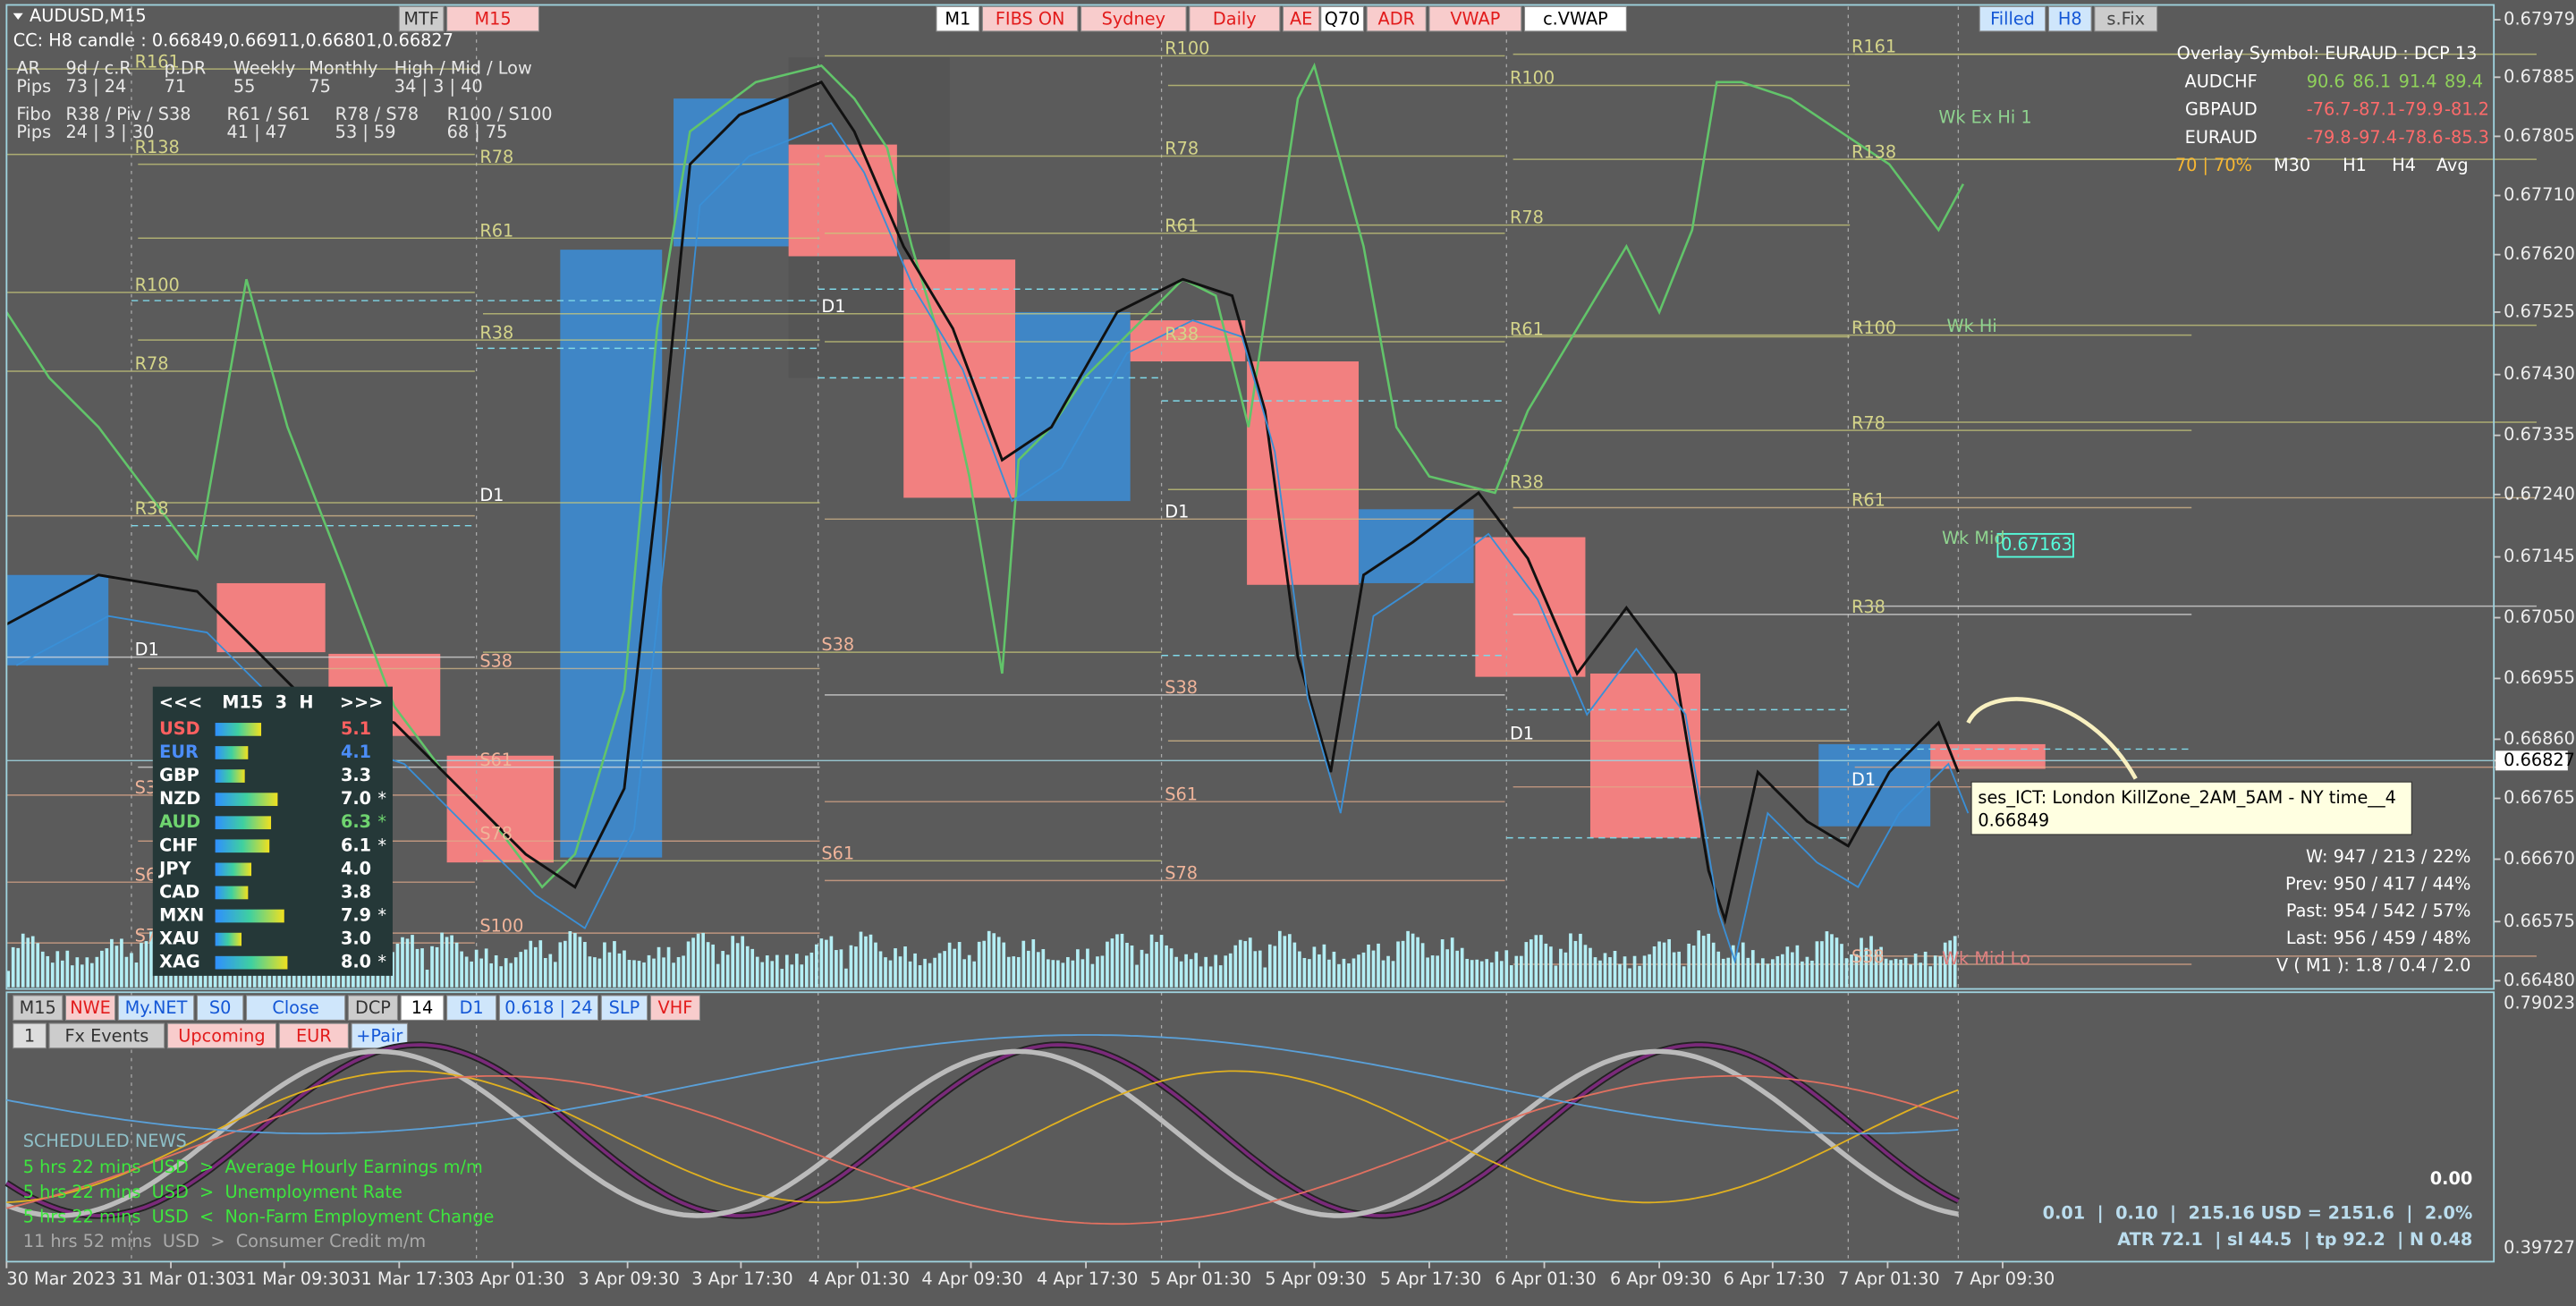  What do you see at coordinates (2539, 760) in the screenshot?
I see `price-label: 0.66827` at bounding box center [2539, 760].